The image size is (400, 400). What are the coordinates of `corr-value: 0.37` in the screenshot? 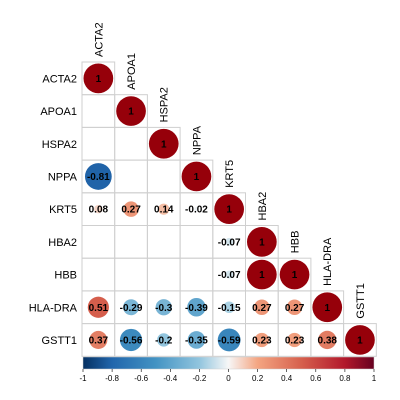 It's located at (99, 340).